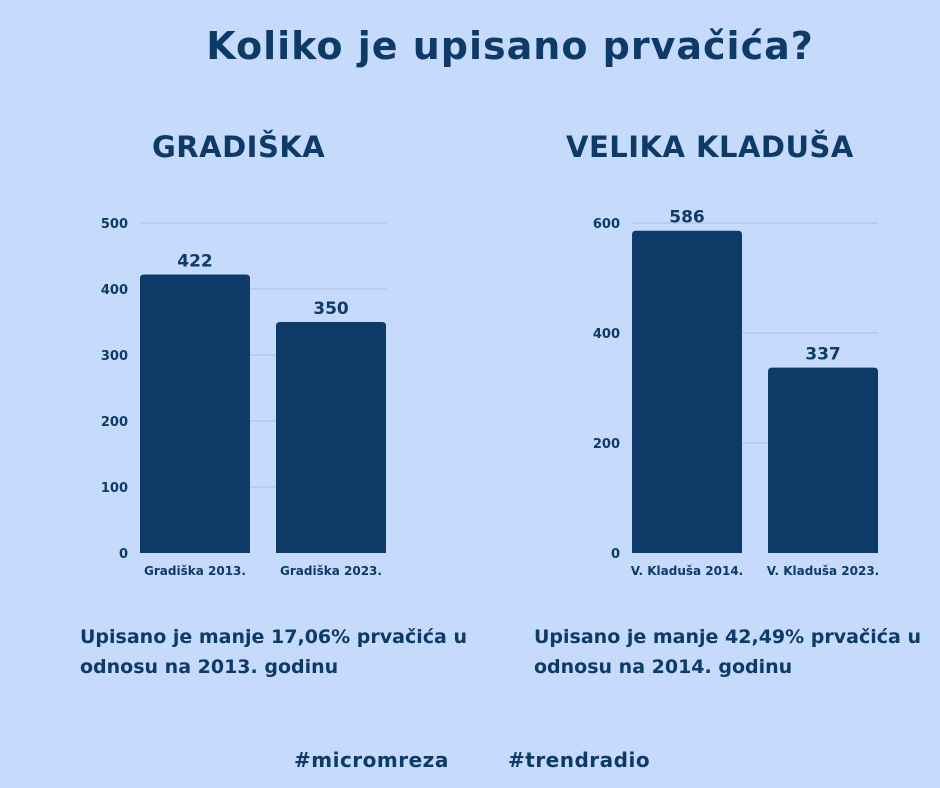 This screenshot has width=940, height=788. Describe the element at coordinates (710, 147) in the screenshot. I see `chart-title-velika-kladusa: VELIKA KLADUŠA` at that location.